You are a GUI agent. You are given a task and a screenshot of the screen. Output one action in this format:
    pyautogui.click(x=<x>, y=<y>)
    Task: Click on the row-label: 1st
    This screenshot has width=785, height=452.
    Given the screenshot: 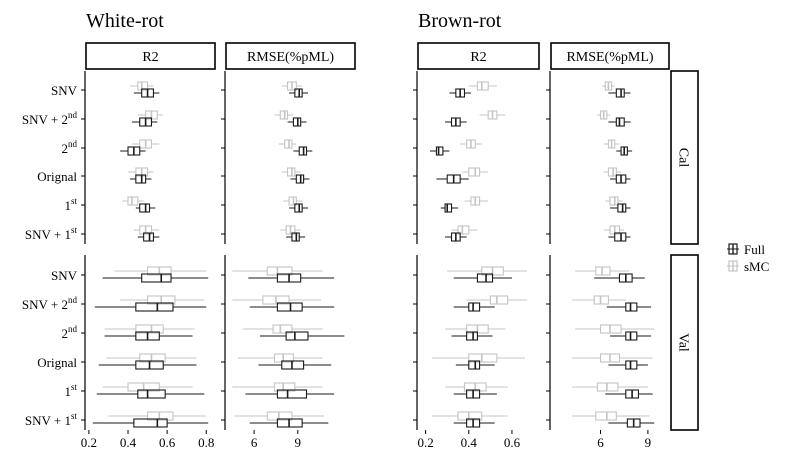 What is the action you would take?
    pyautogui.click(x=70, y=204)
    